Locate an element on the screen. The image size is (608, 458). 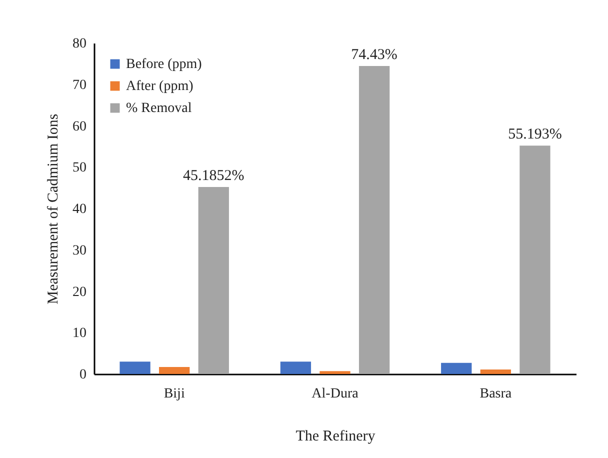
y-tick-label: 40 is located at coordinates (79, 209).